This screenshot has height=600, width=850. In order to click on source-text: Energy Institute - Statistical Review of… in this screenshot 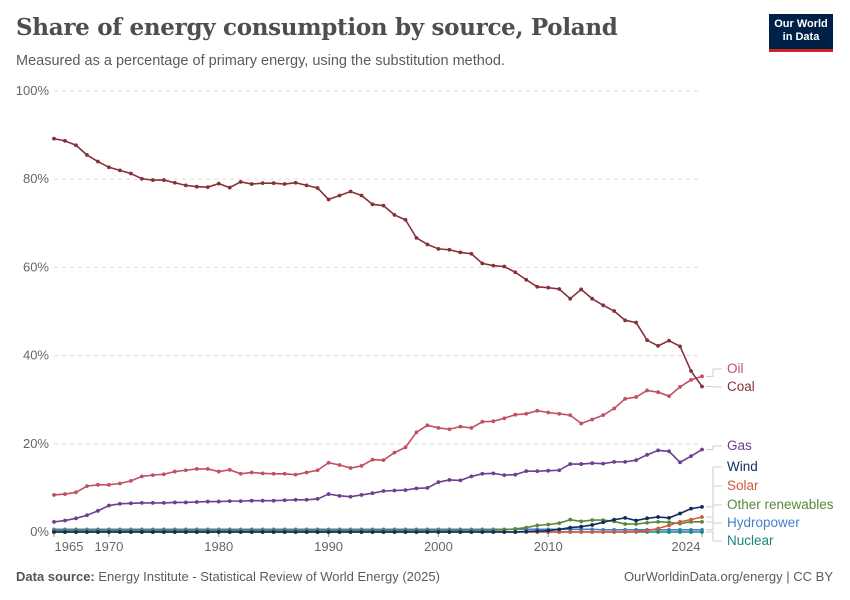, I will do `click(269, 576)`.